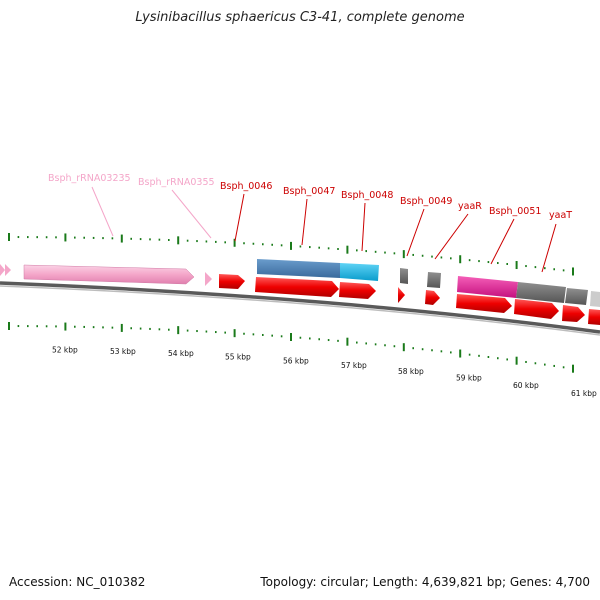 This screenshot has height=600, width=600. Describe the element at coordinates (515, 211) in the screenshot. I see `feature-label: Bsph_0051` at that location.